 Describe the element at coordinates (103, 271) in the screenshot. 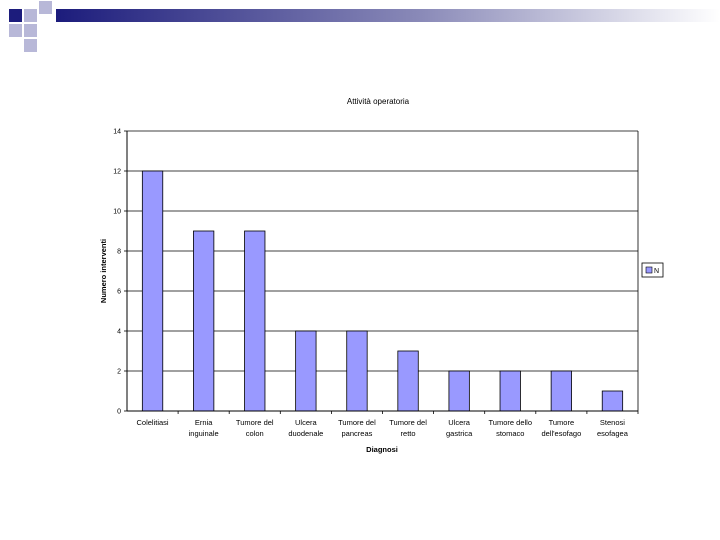

I see `y-axis-title: Numero interventi` at that location.